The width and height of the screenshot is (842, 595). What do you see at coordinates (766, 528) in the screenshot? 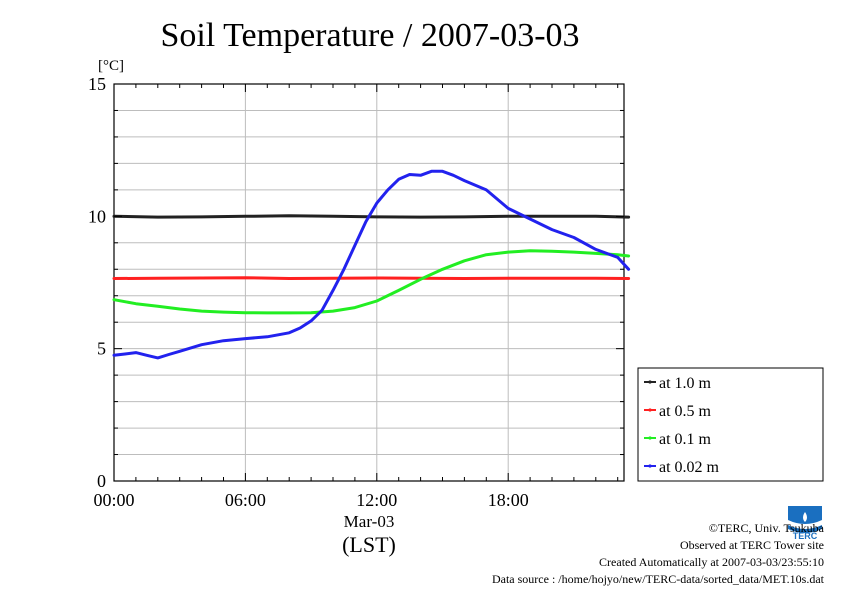
I see `copyright-text: ©TERC, Univ. Tsukuba` at bounding box center [766, 528].